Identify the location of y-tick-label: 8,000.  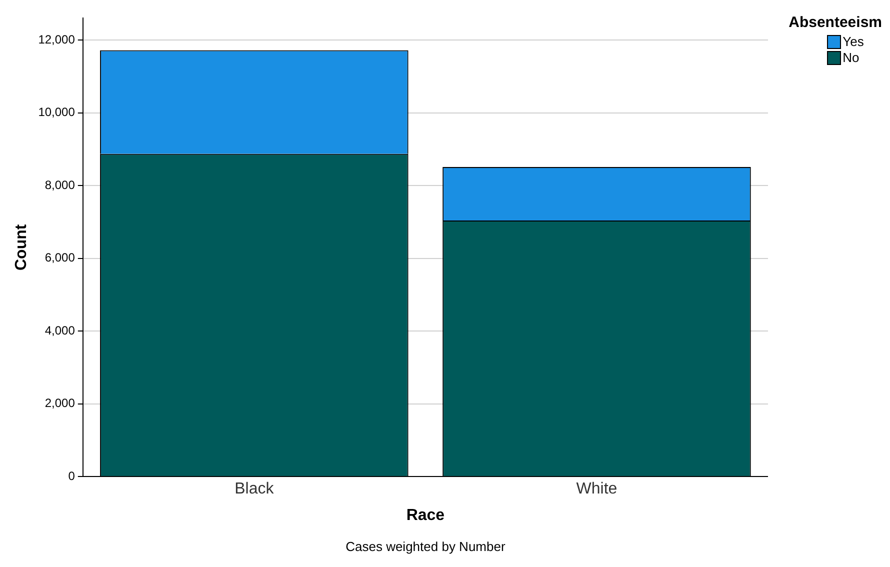
(60, 185).